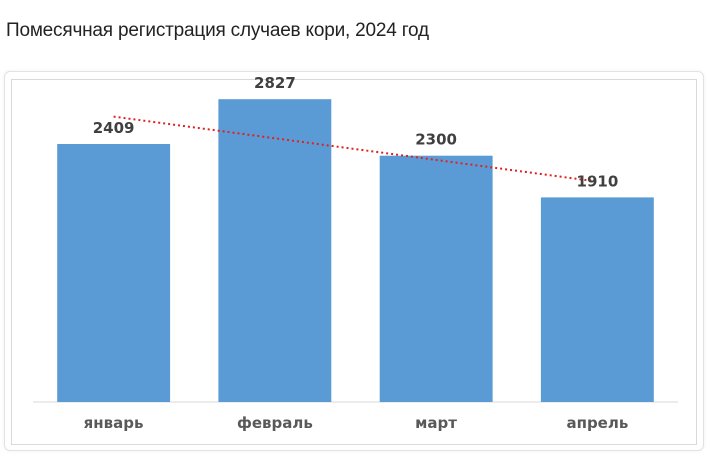 Image resolution: width=709 pixels, height=458 pixels. Describe the element at coordinates (275, 423) in the screenshot. I see `x-tick-label: февраль` at that location.